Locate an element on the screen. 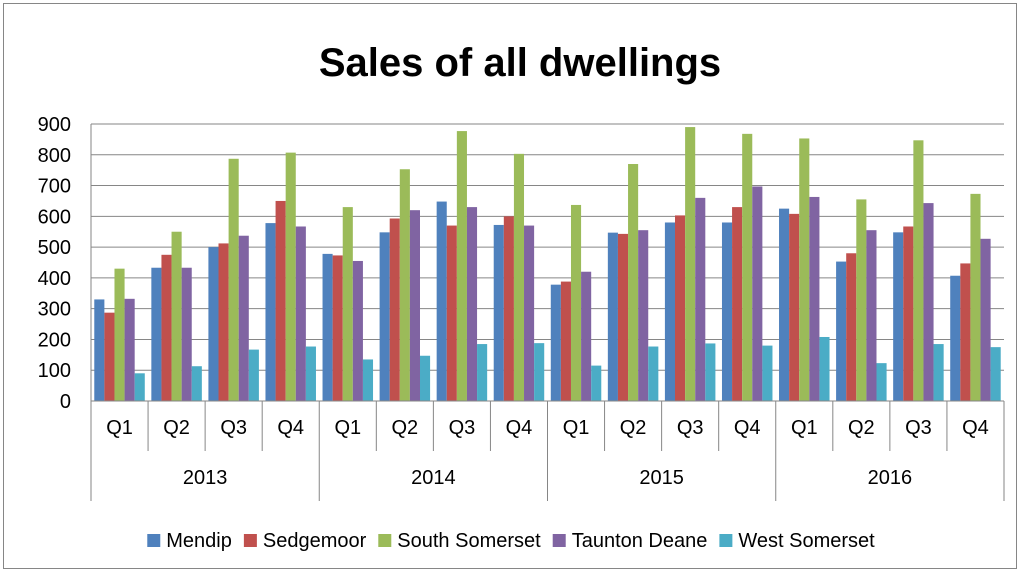 This screenshot has height=573, width=1022. y-tick-label: 500 is located at coordinates (54, 248).